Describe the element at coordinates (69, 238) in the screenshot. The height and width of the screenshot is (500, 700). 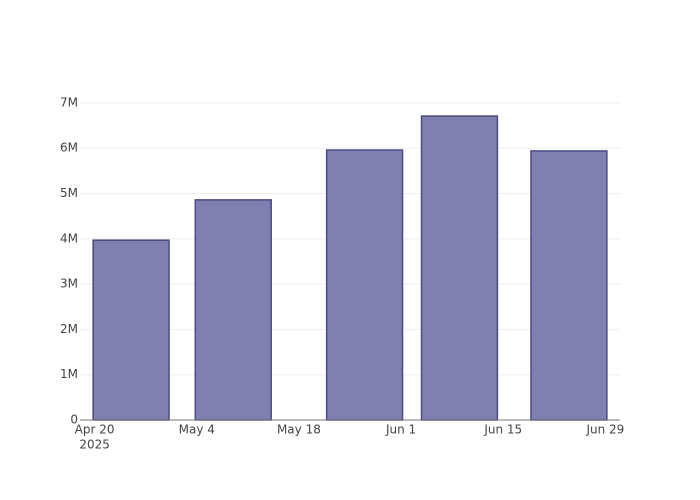
I see `y-tick-label: 4M` at that location.